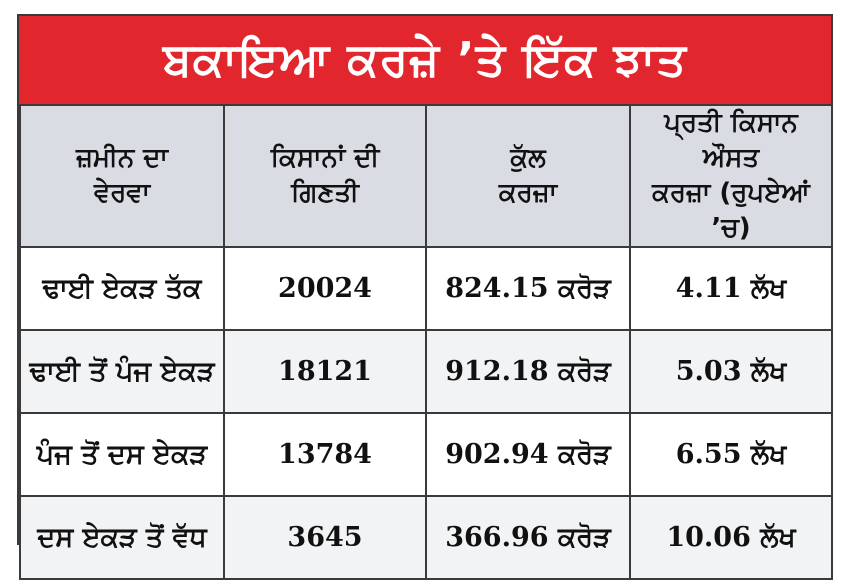  I want to click on cell-land: ਢਾਈ ਤੋਂ ਪੰਜ ਏਕੜ, so click(122, 372).